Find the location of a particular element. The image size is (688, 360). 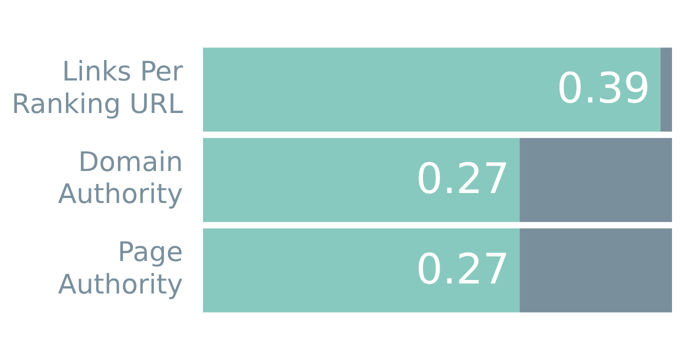

y-tick-label: Domain Authority is located at coordinates (121, 178).